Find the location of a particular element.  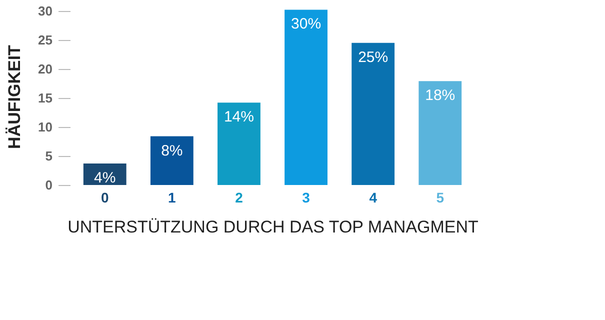

x-tick-label: 2 is located at coordinates (239, 198).